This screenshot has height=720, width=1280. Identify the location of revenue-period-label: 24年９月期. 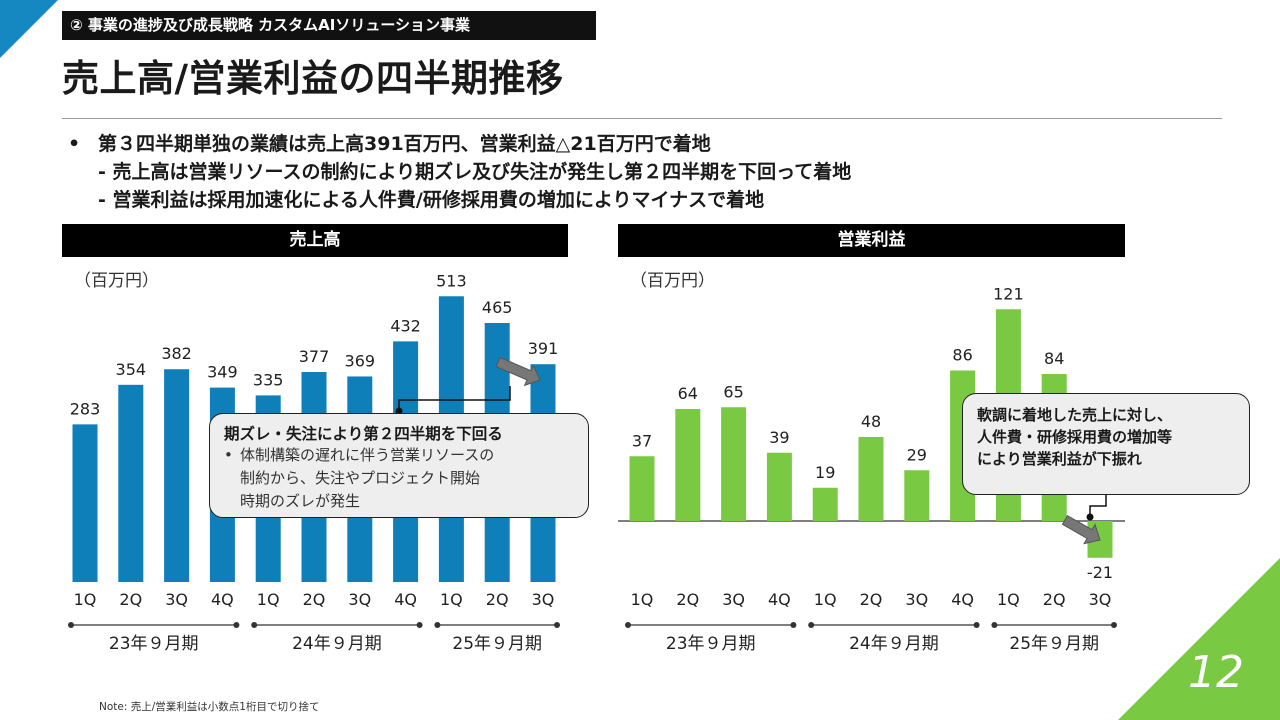
(337, 644).